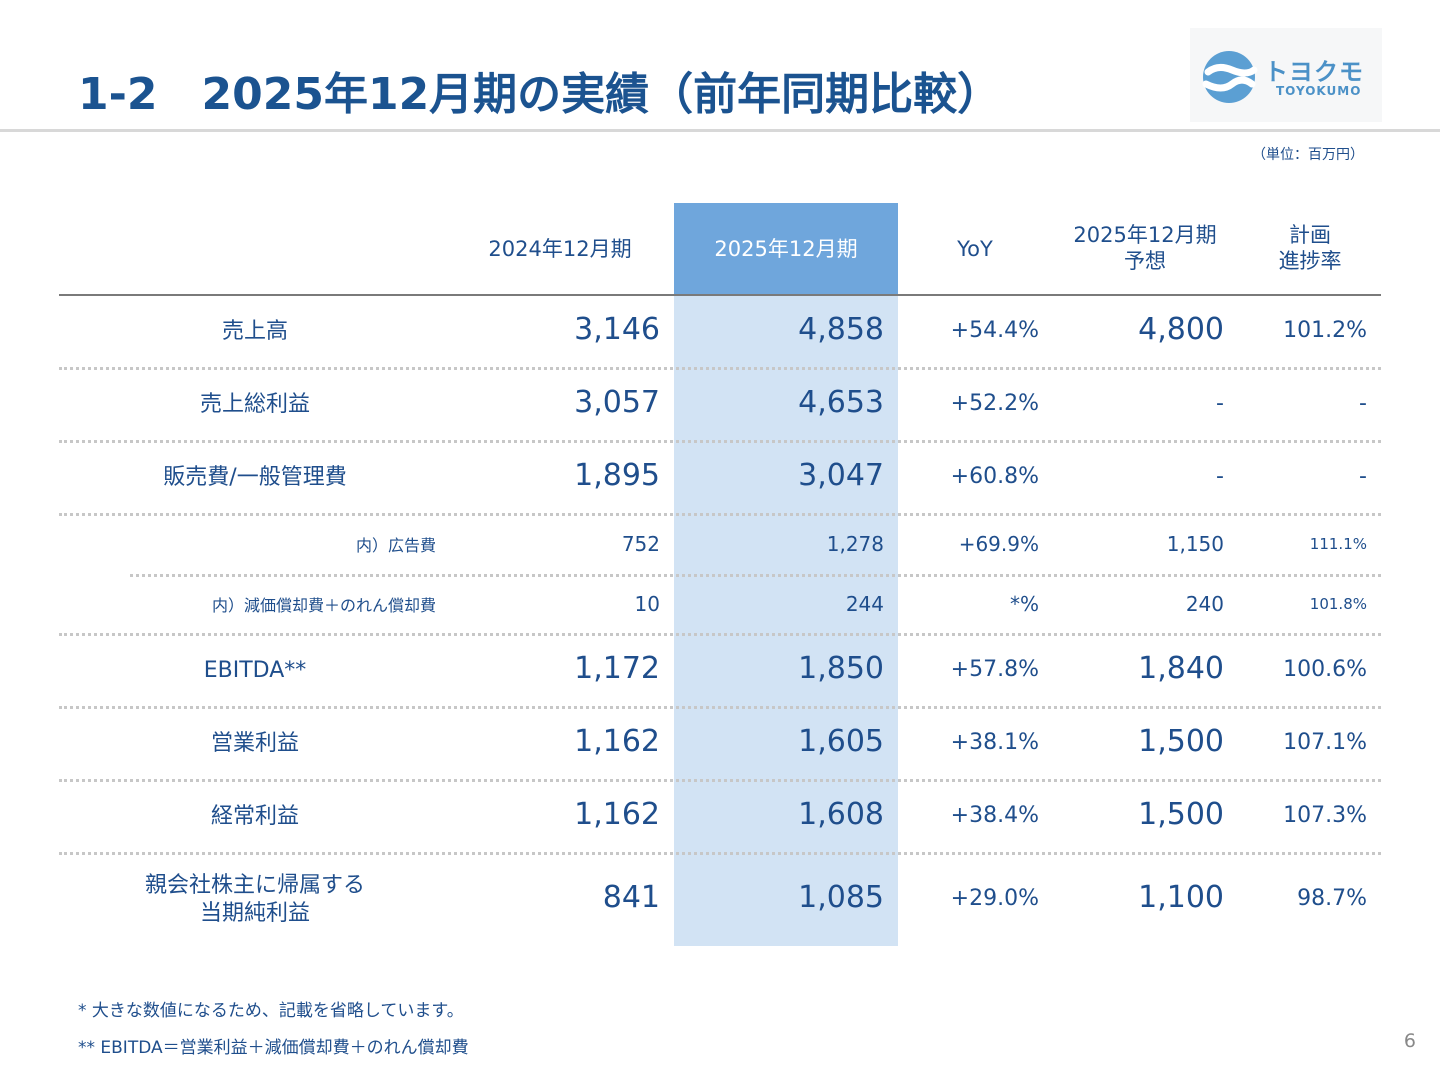  Describe the element at coordinates (1325, 330) in the screenshot. I see `cell-progress: 101.2%` at that location.